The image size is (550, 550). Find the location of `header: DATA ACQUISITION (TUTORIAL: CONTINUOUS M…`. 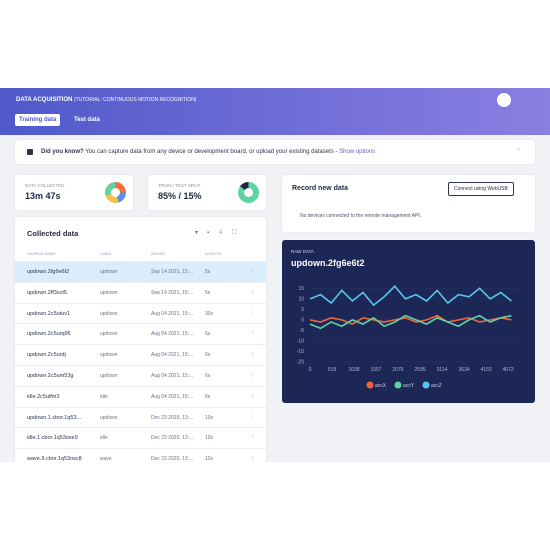

header: DATA ACQUISITION (TUTORIAL: CONTINUOUS M… is located at coordinates (275, 111).